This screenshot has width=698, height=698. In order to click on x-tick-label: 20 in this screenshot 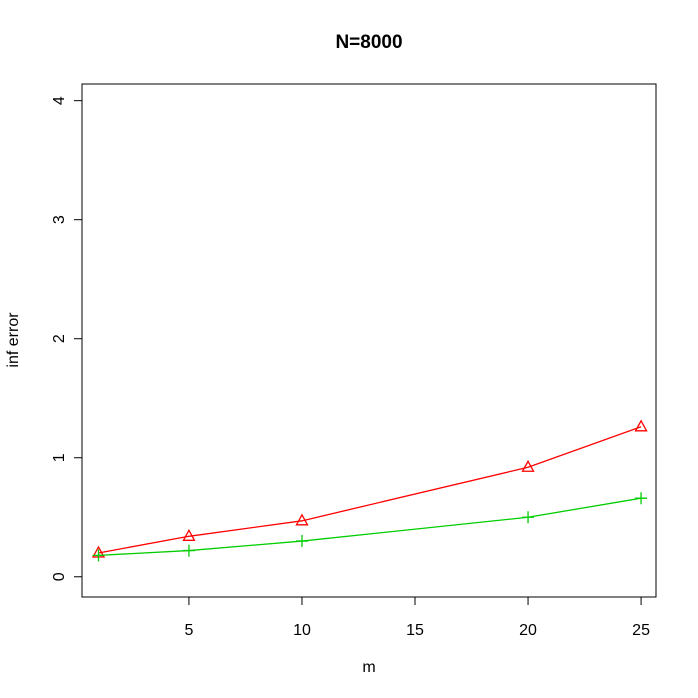, I will do `click(528, 630)`.